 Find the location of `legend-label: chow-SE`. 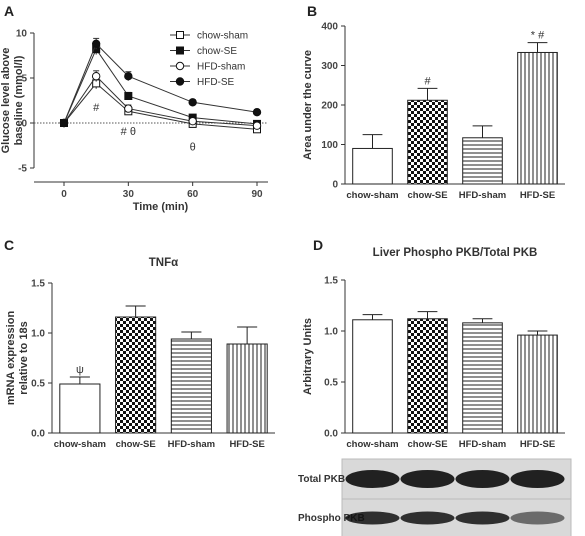

legend-label: chow-SE is located at coordinates (217, 51).